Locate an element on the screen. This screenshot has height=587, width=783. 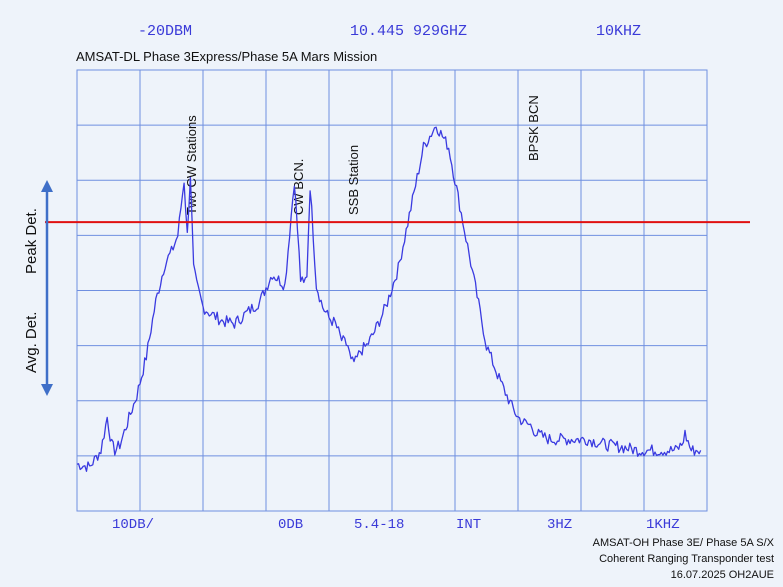
span-readout: 10KHZ is located at coordinates (618, 31).